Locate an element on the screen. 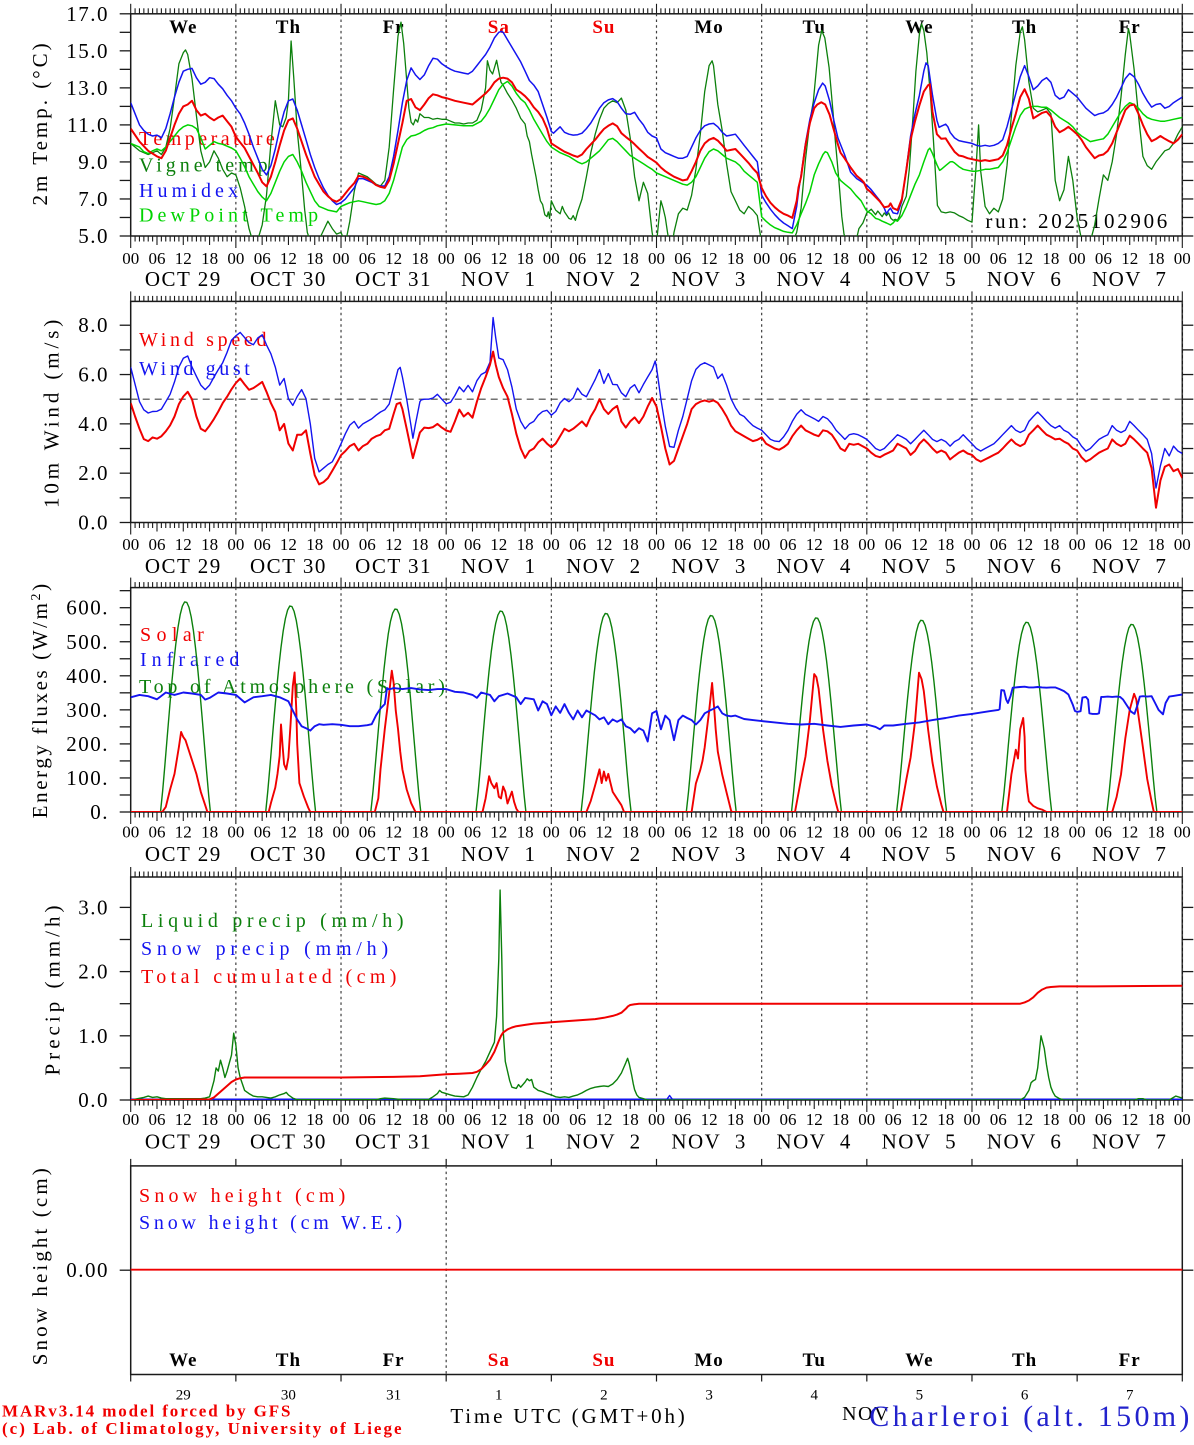 This screenshot has height=1445, width=1194. svg-text: 6.0 is located at coordinates (93, 375).